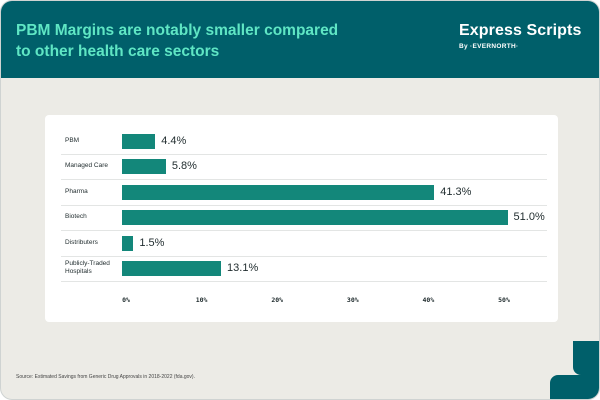  Describe the element at coordinates (152, 243) in the screenshot. I see `data-label: 1.5%` at that location.